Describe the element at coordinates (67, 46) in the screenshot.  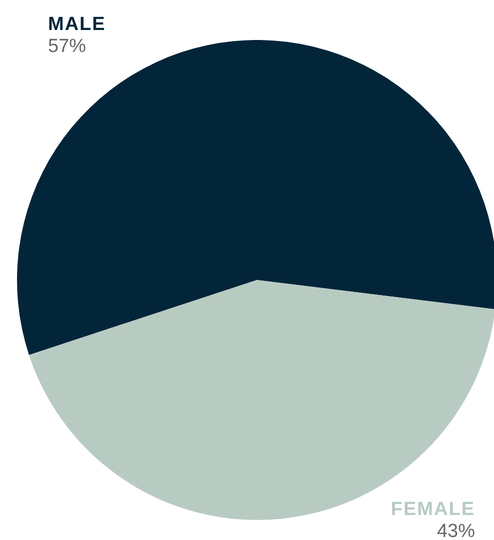
I see `data-label: 57%` at that location.